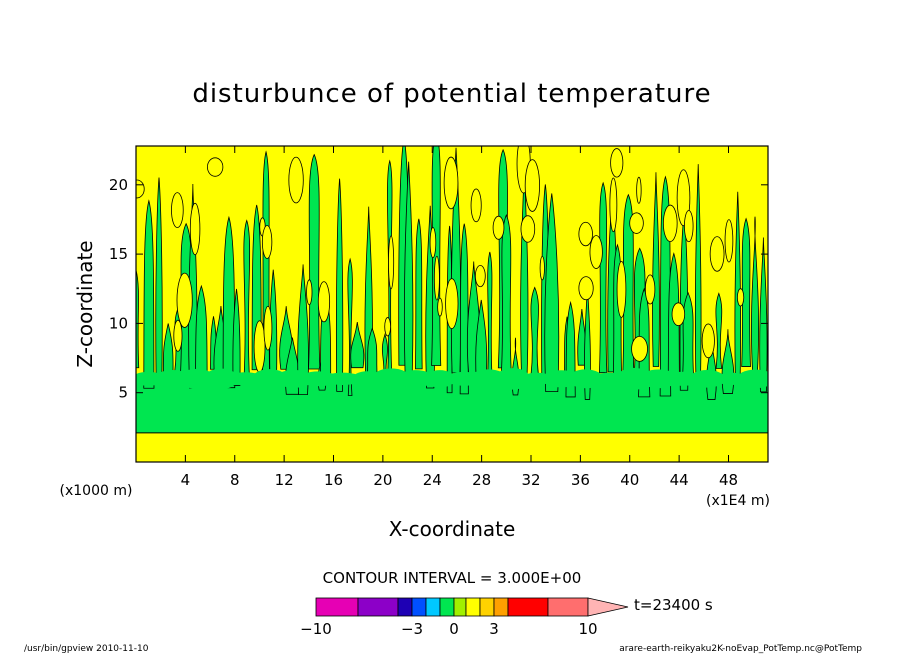  I want to click on y-tick-label: 15, so click(118, 254).